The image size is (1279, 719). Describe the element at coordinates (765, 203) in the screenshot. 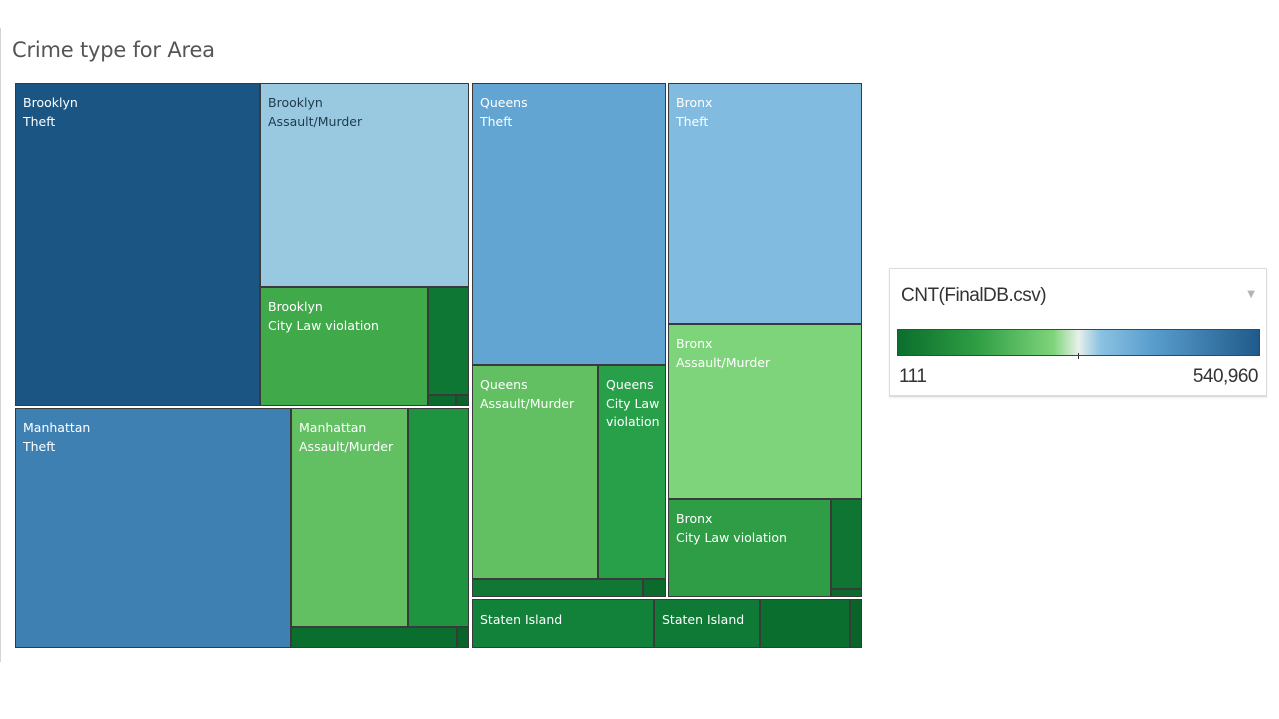

I see `treemap-cell: Bronx Theft` at that location.